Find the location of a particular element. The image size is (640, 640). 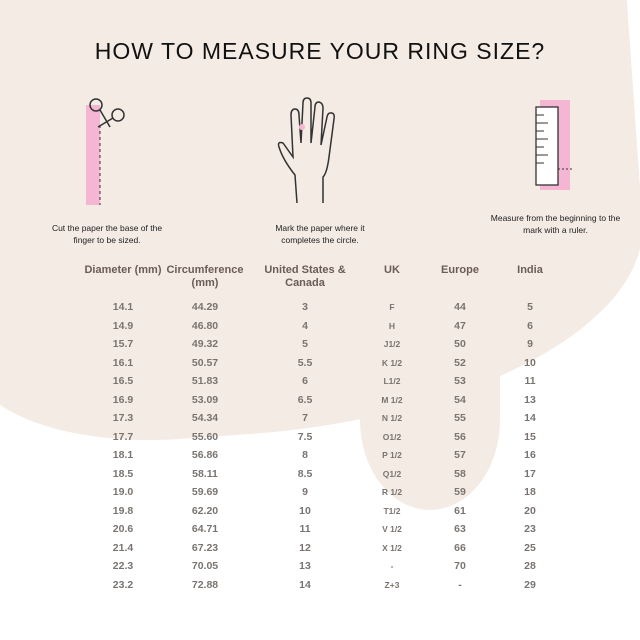

table-cell: R 1/2 is located at coordinates (392, 492).